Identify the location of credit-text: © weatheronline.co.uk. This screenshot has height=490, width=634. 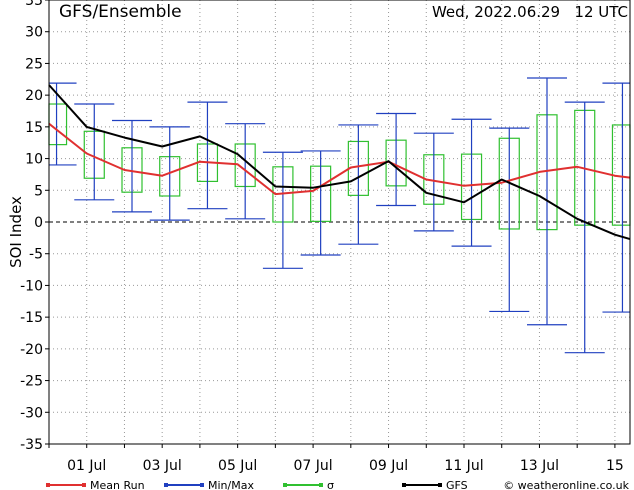
(566, 484).